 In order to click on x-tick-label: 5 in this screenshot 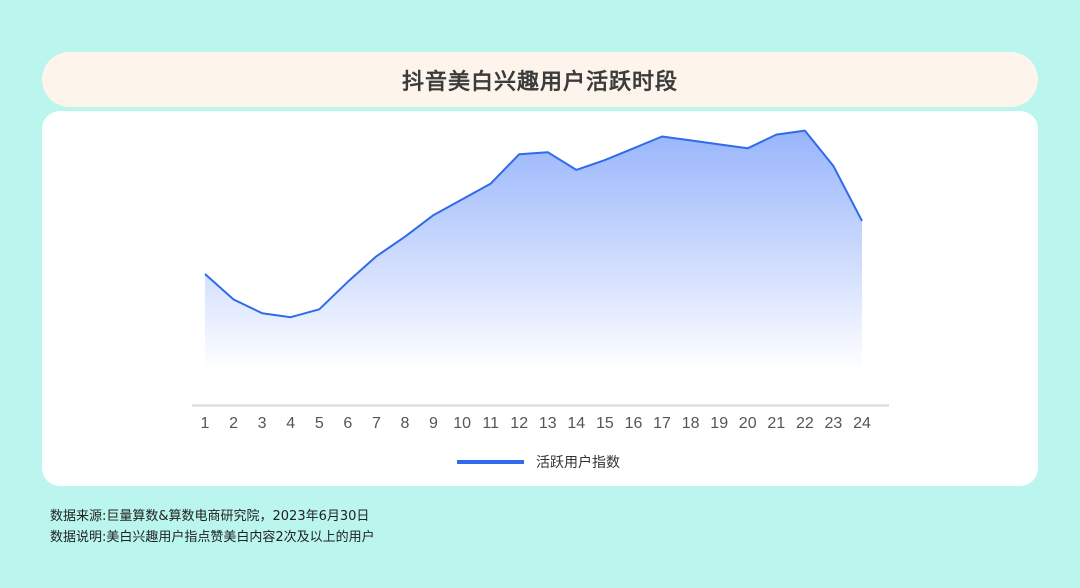, I will do `click(319, 423)`.